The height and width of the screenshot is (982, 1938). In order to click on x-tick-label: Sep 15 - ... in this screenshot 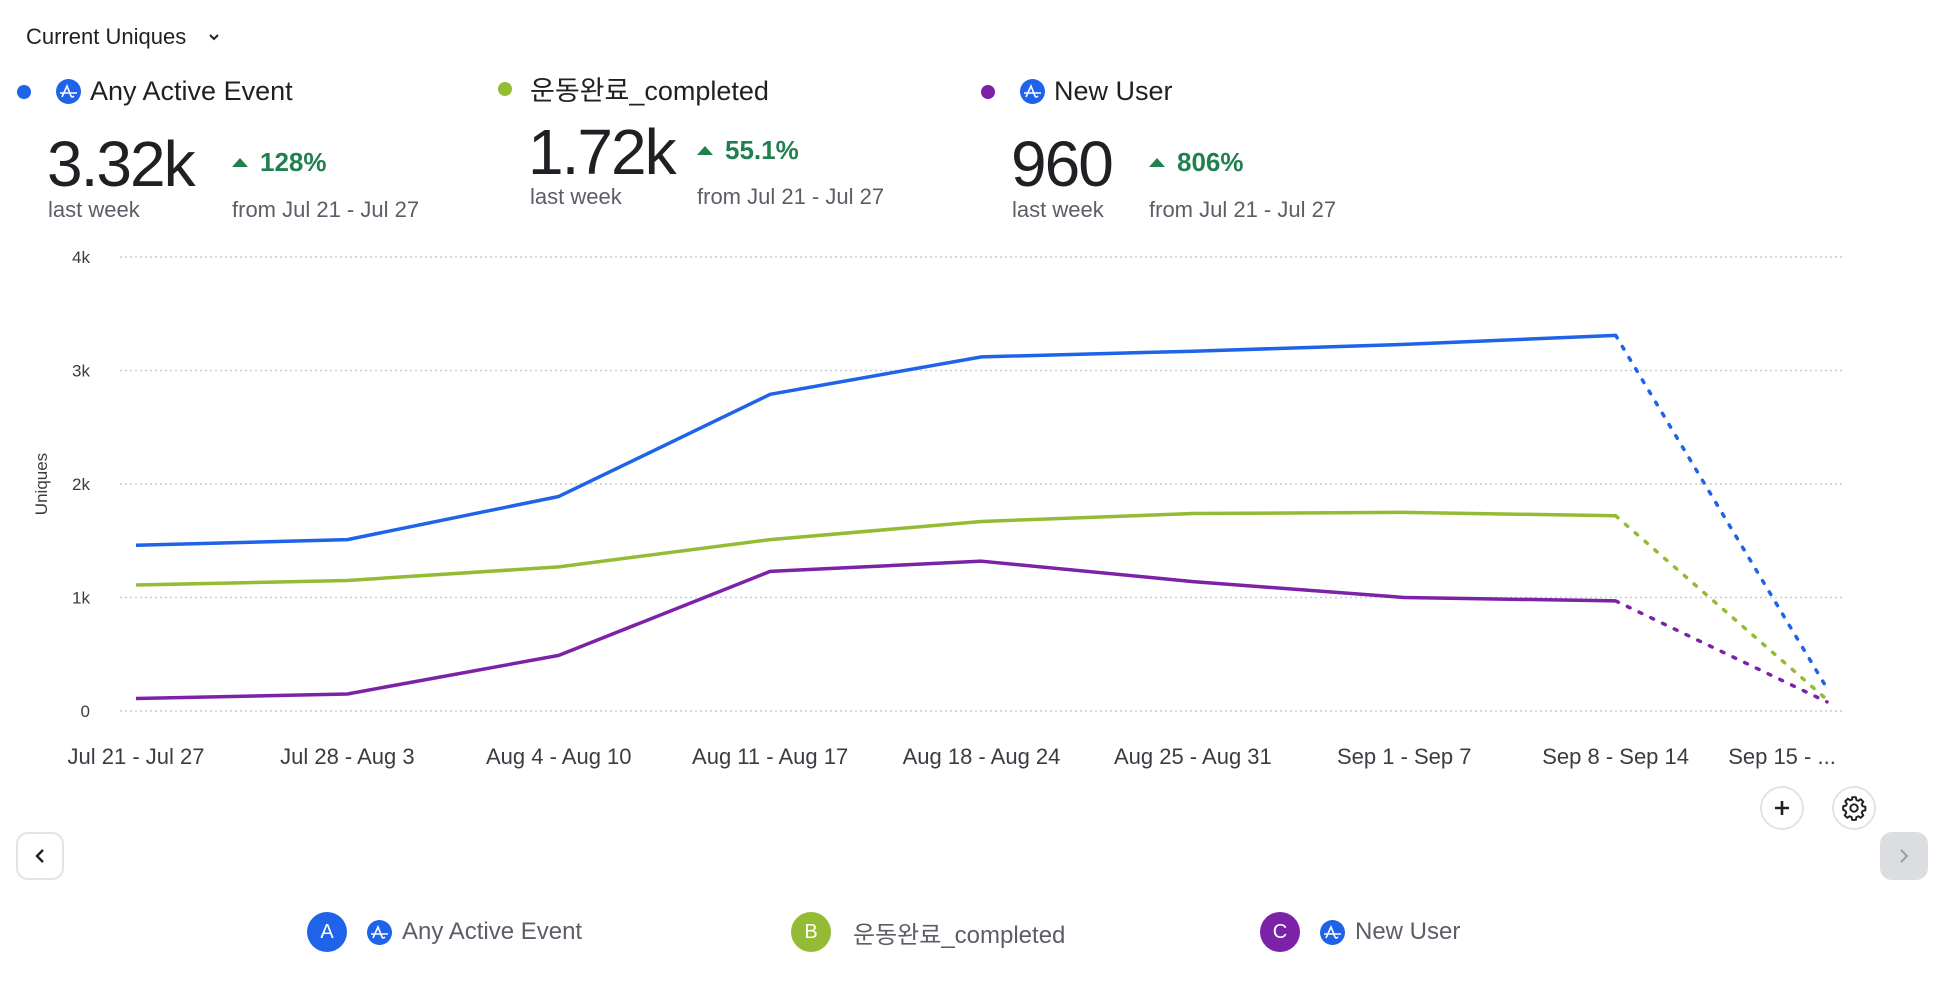, I will do `click(1782, 756)`.